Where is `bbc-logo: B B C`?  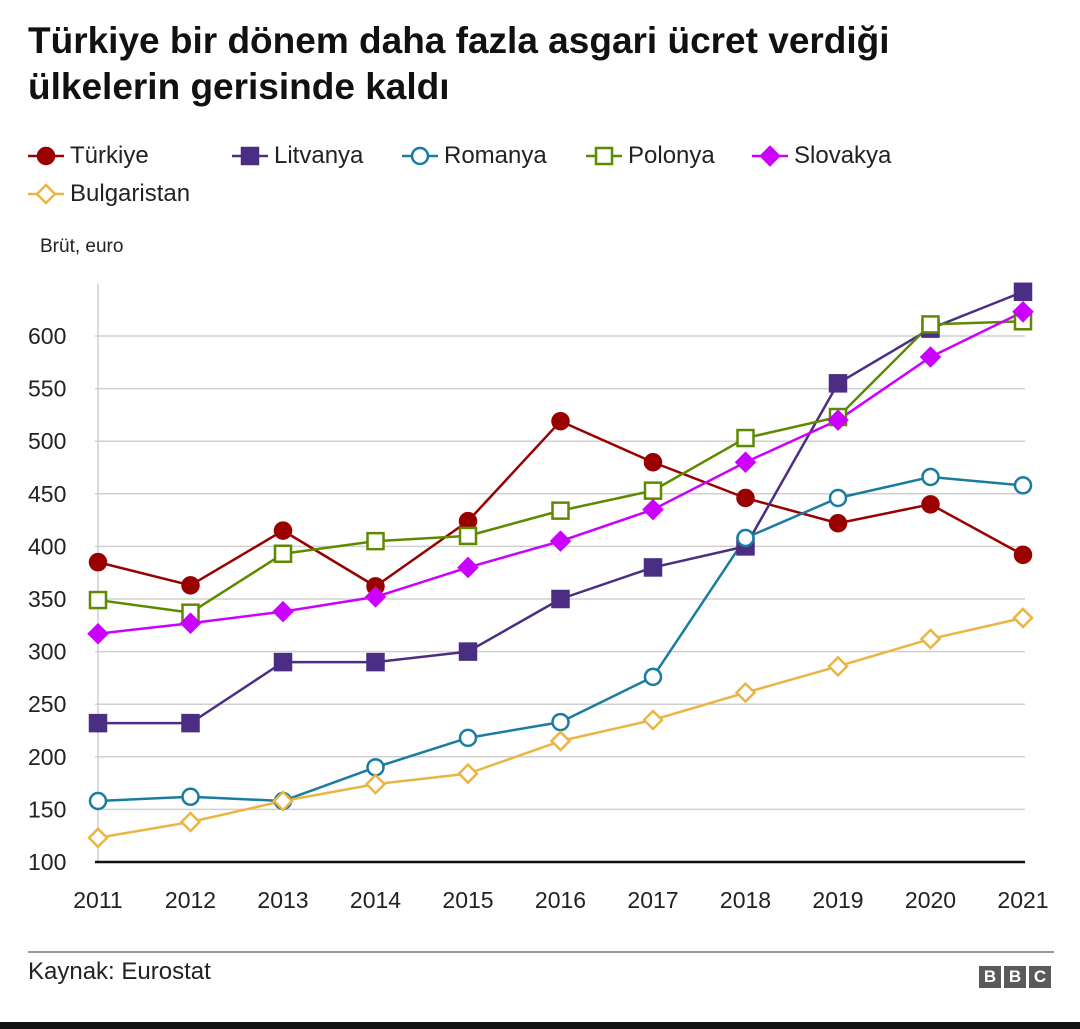 bbc-logo: B B C is located at coordinates (1015, 977).